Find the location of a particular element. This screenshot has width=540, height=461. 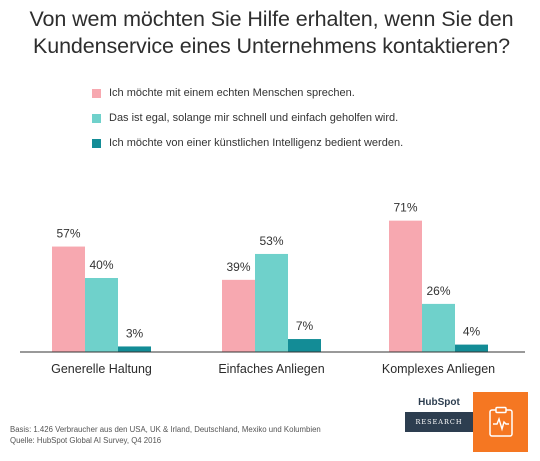

category-label-1: Generelle Haltung is located at coordinates (101, 369).